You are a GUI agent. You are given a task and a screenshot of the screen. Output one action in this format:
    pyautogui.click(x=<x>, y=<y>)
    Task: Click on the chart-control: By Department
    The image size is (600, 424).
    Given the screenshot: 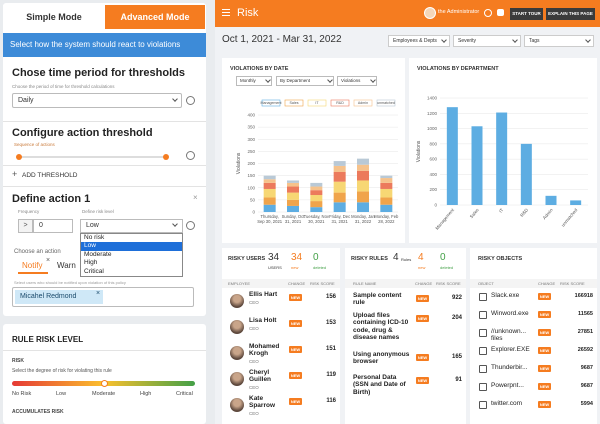 What is the action you would take?
    pyautogui.click(x=305, y=81)
    